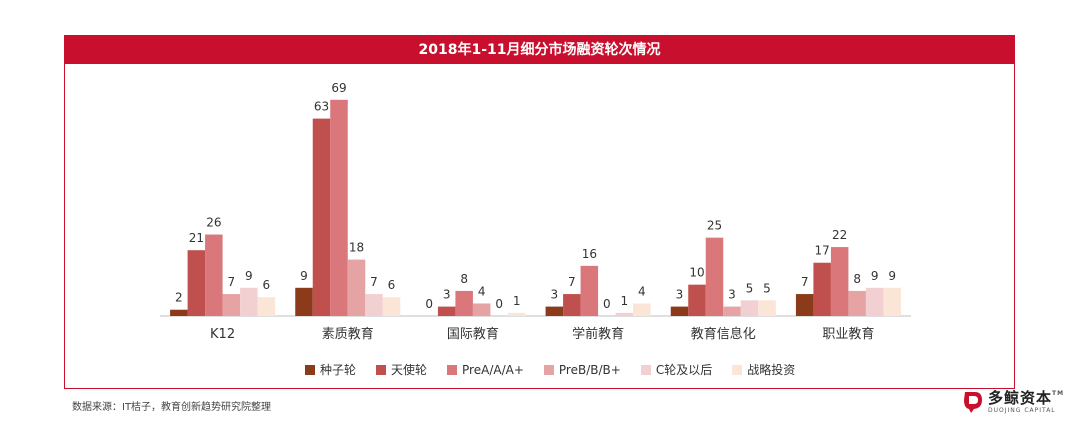  I want to click on legend-label: PreA/A/A+, so click(493, 369).